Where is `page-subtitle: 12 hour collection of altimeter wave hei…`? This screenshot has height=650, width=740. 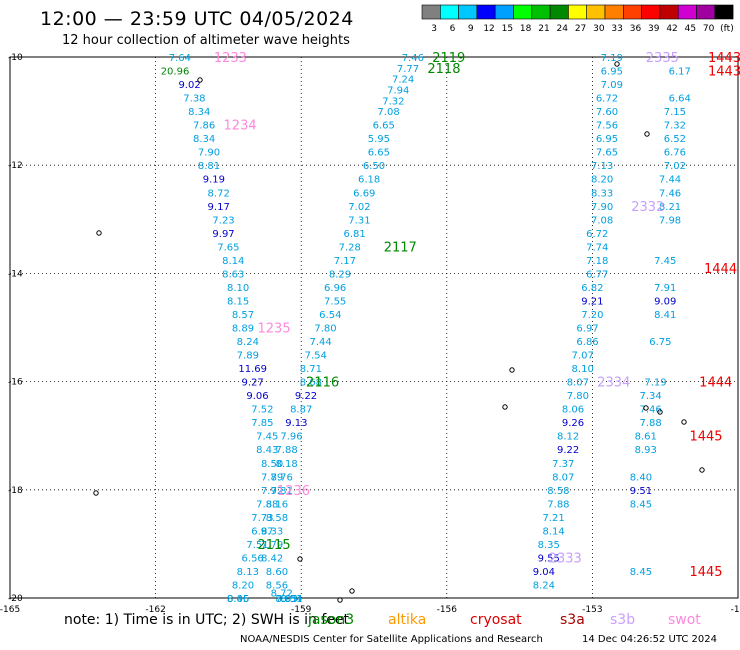
page-subtitle: 12 hour collection of altimeter wave hei… is located at coordinates (206, 40).